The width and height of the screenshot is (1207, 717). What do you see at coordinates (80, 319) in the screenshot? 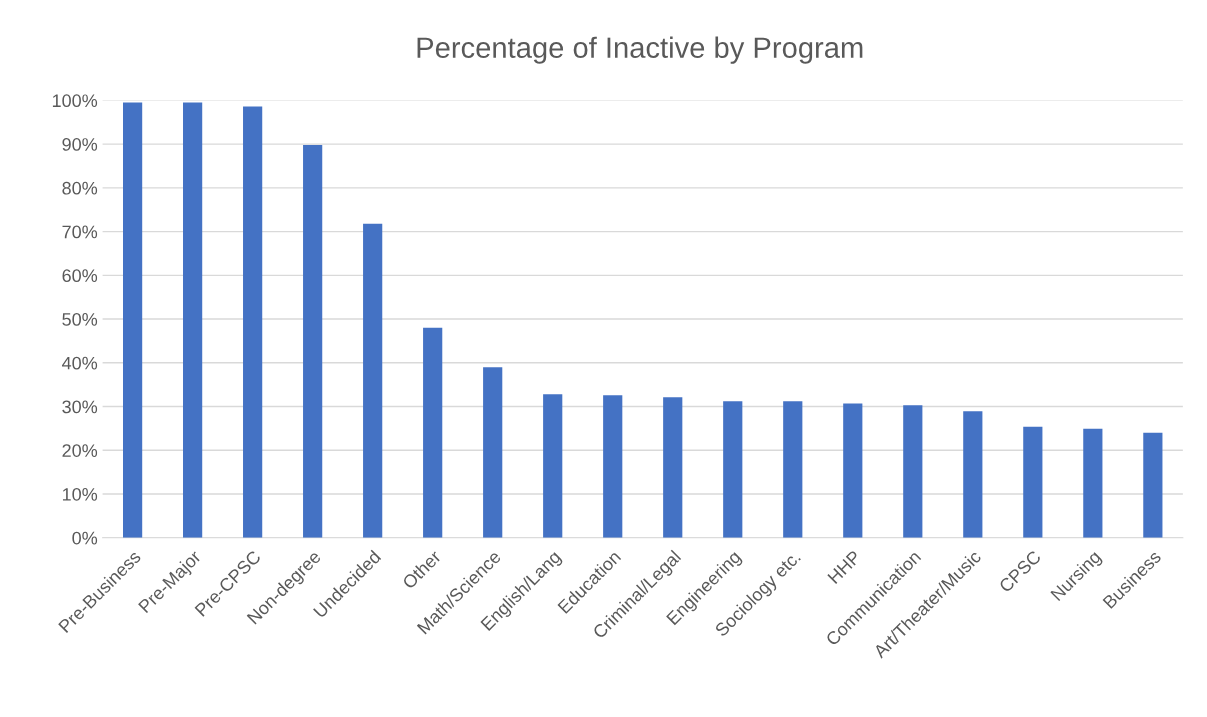
I see `y-tick-label: 50%` at bounding box center [80, 319].